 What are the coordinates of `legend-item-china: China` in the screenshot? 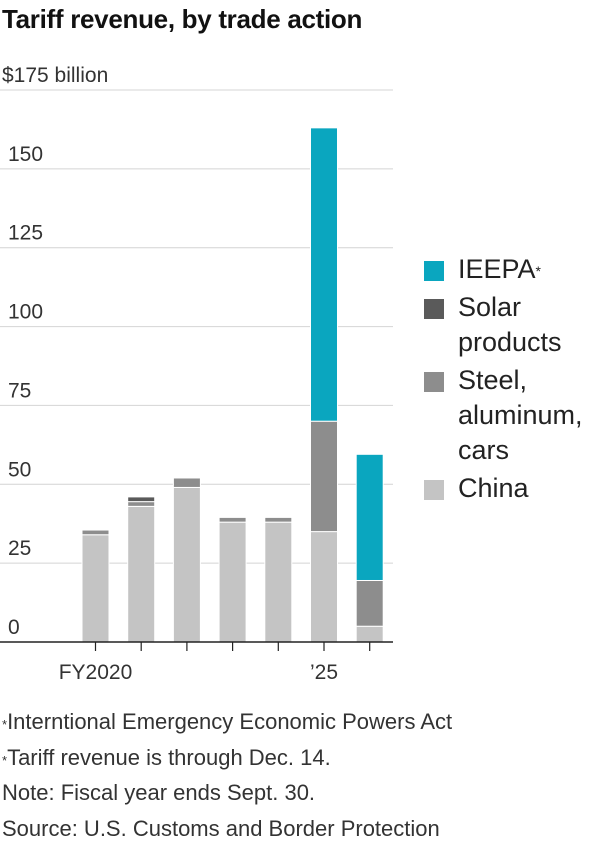 It's located at (512, 488).